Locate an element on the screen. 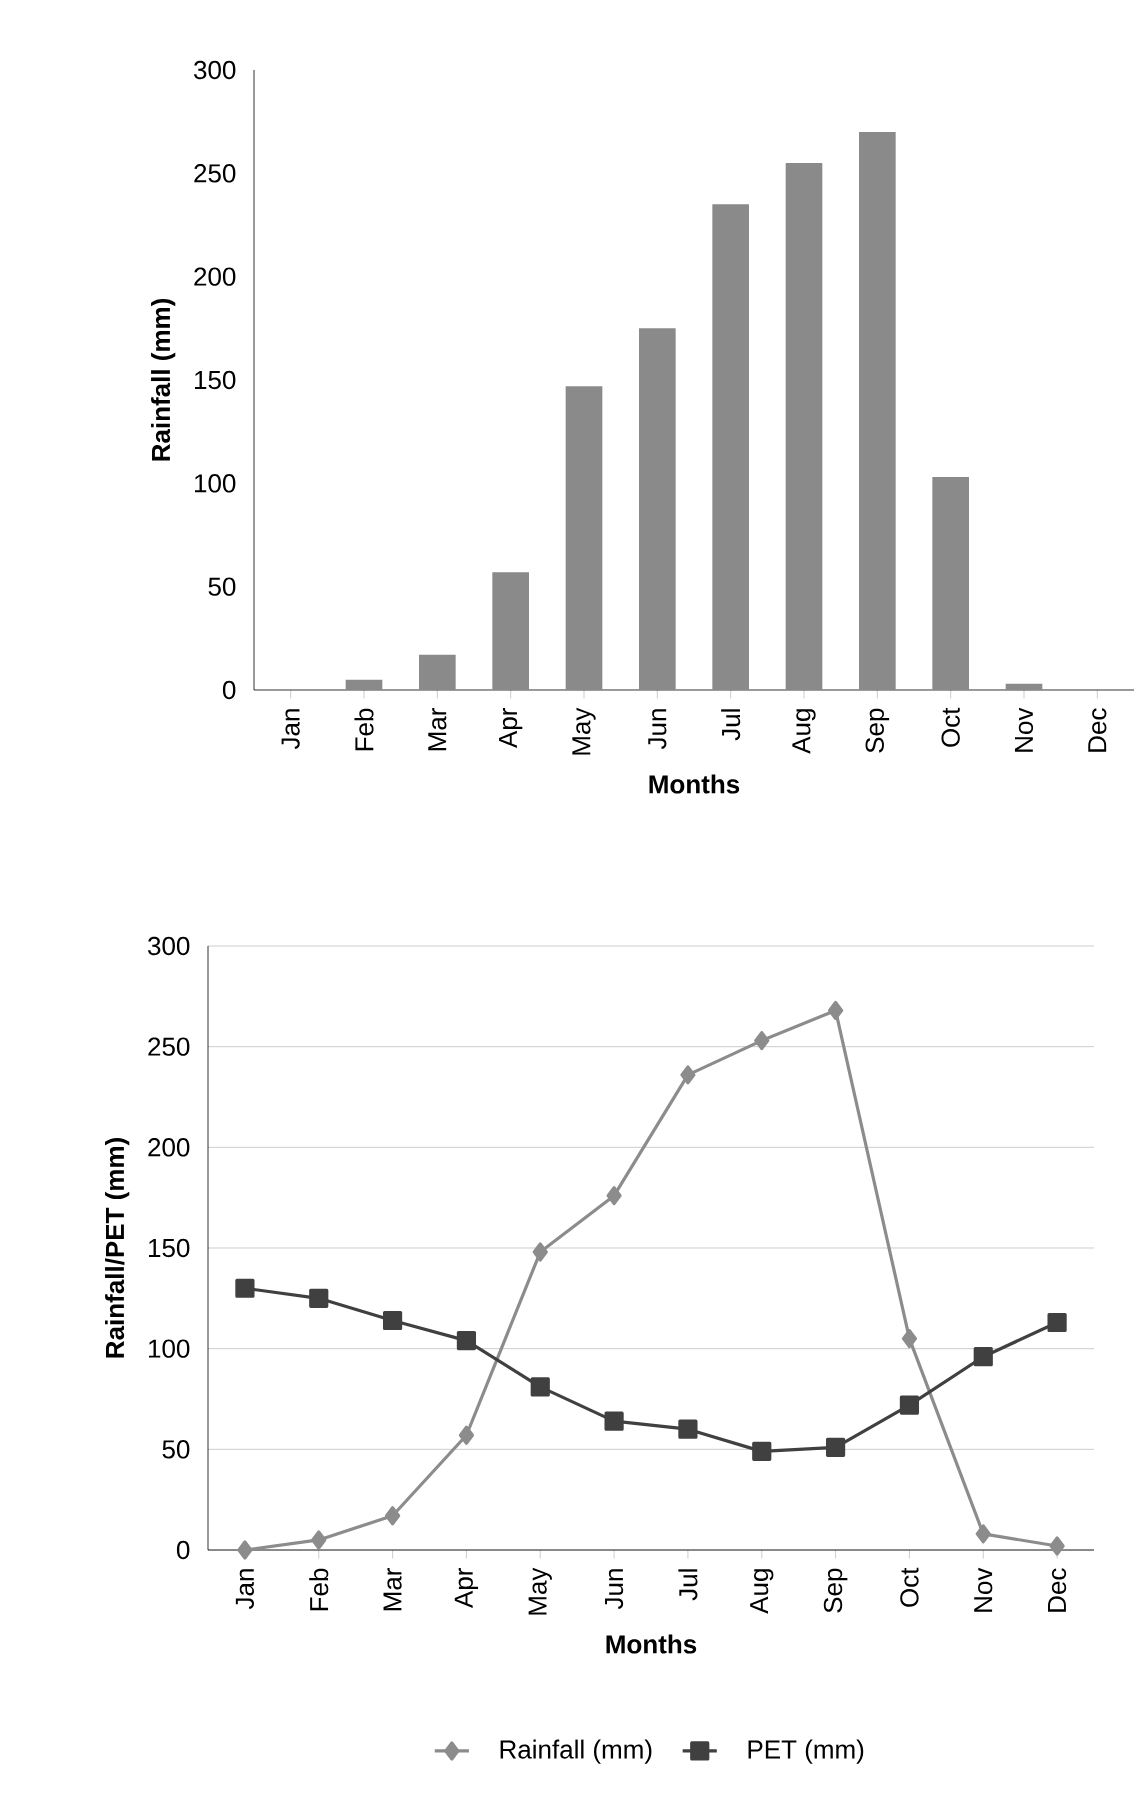  legend-label: PET (mm) is located at coordinates (806, 1751).